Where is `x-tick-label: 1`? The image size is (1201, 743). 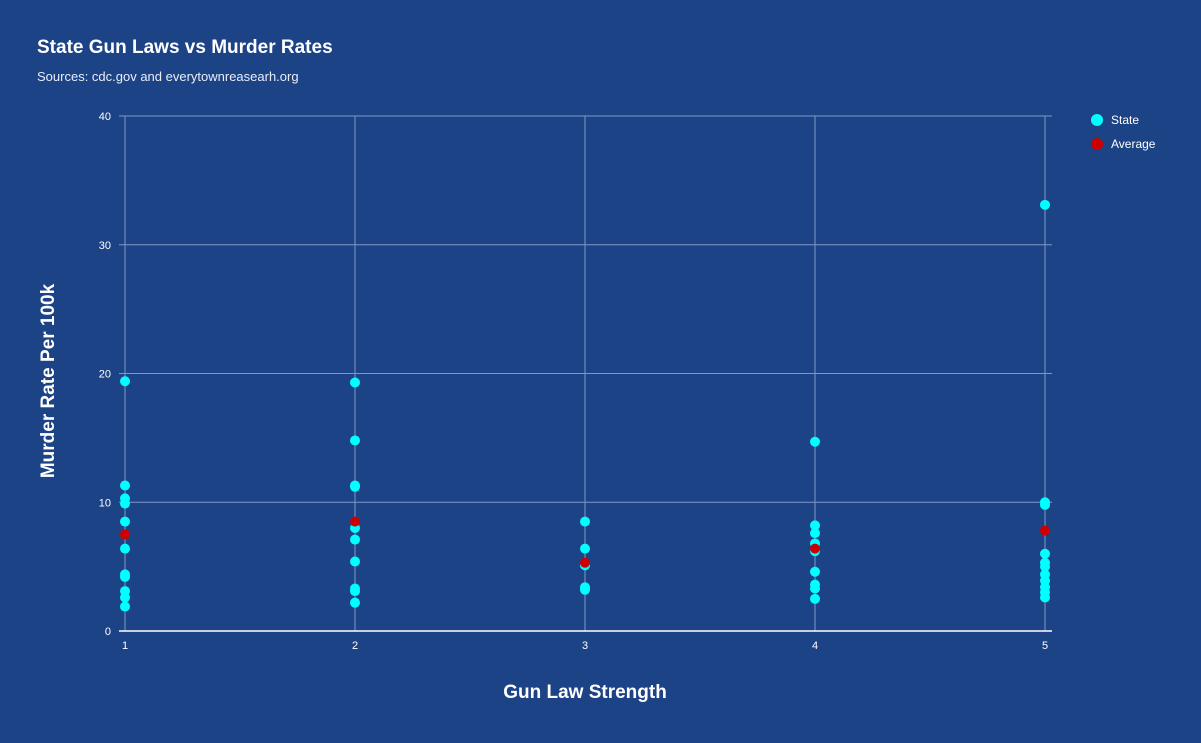 x-tick-label: 1 is located at coordinates (125, 646).